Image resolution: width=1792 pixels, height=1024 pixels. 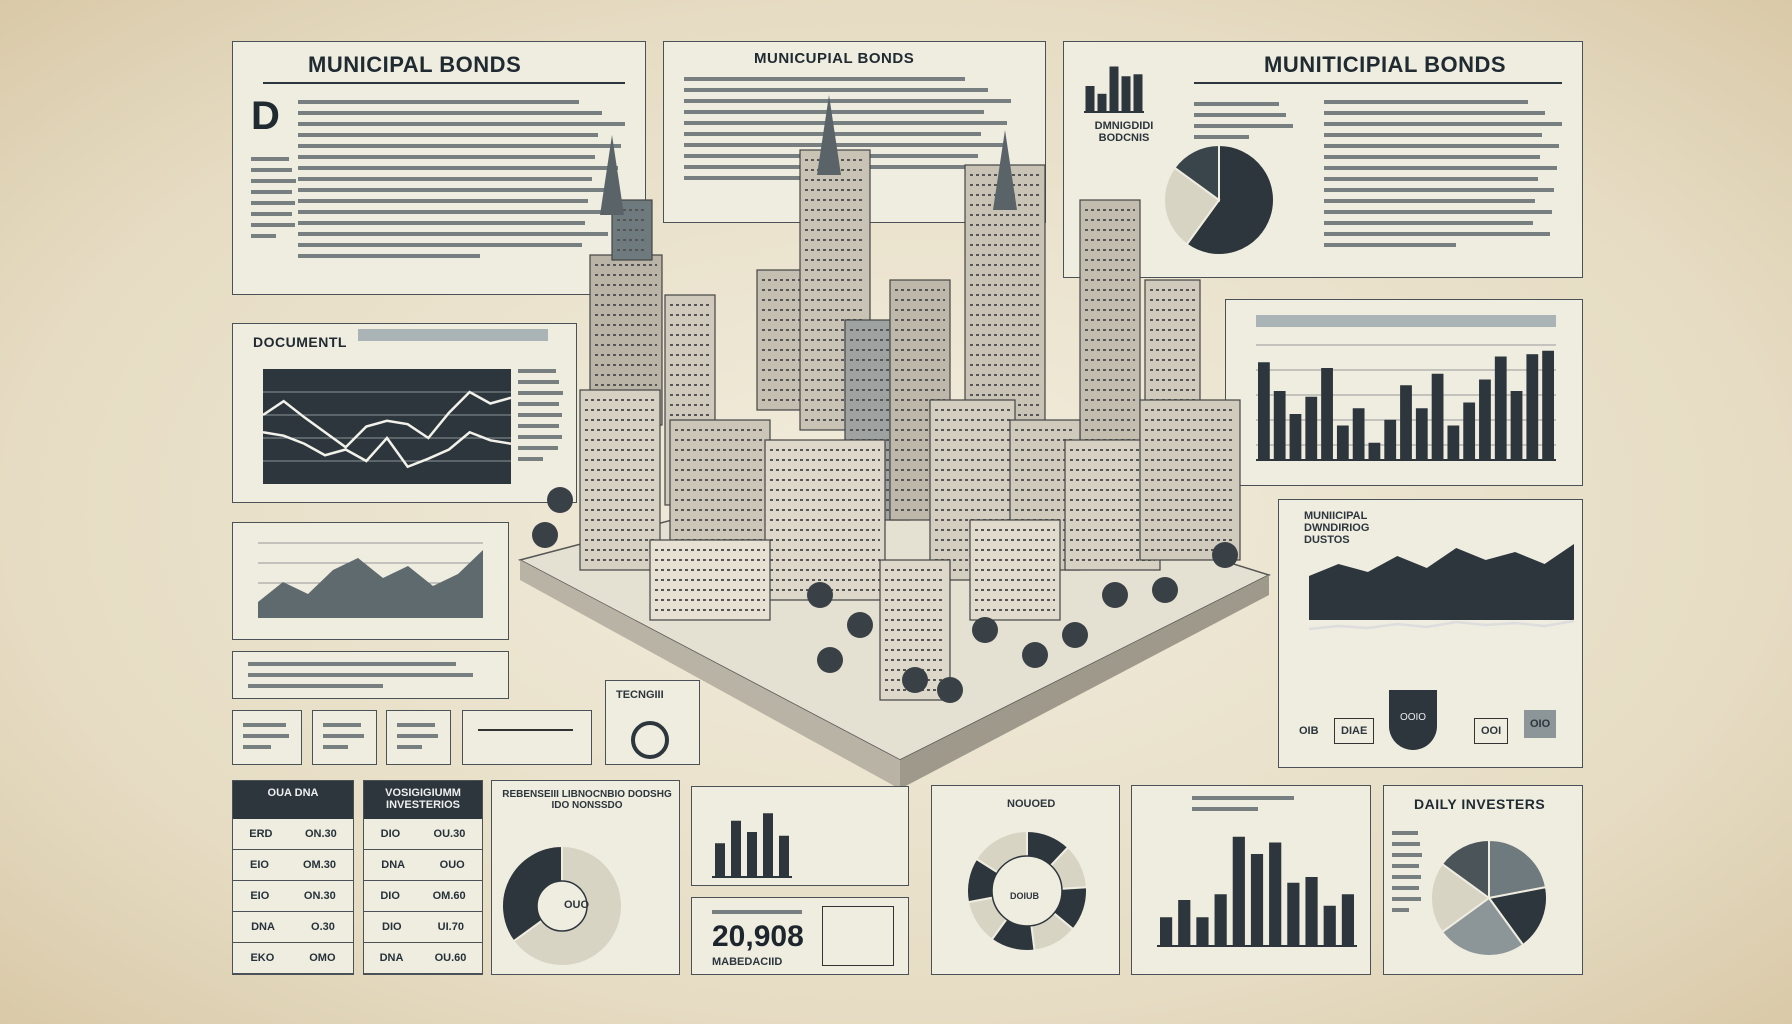 I want to click on bottom-bar-panel, so click(x=1251, y=880).